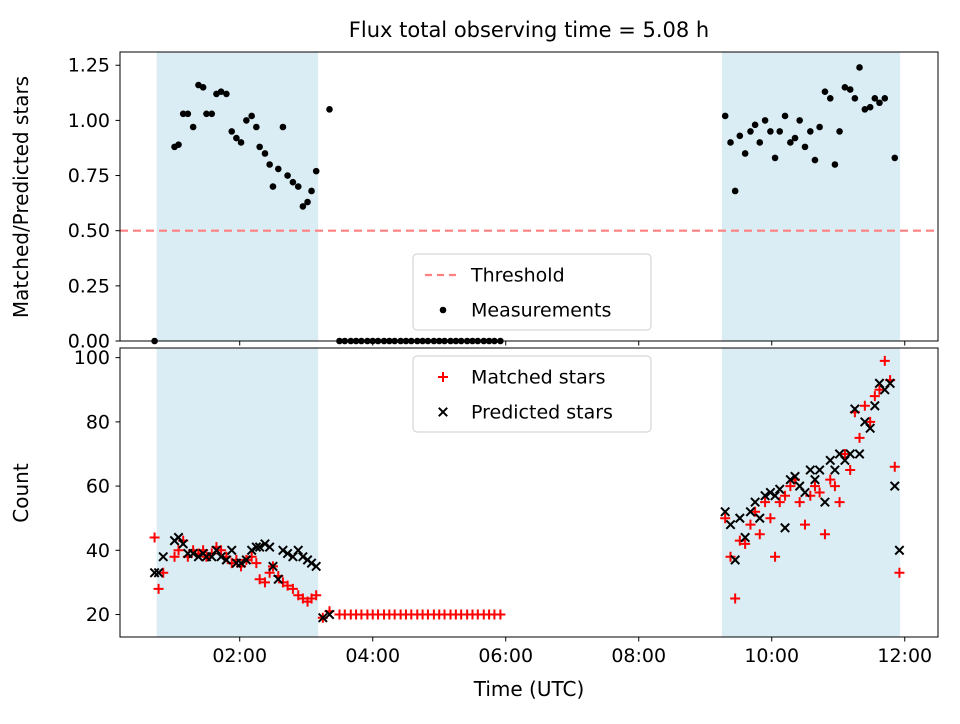 Image resolution: width=960 pixels, height=724 pixels. I want to click on y-tick-label: 20, so click(98, 615).